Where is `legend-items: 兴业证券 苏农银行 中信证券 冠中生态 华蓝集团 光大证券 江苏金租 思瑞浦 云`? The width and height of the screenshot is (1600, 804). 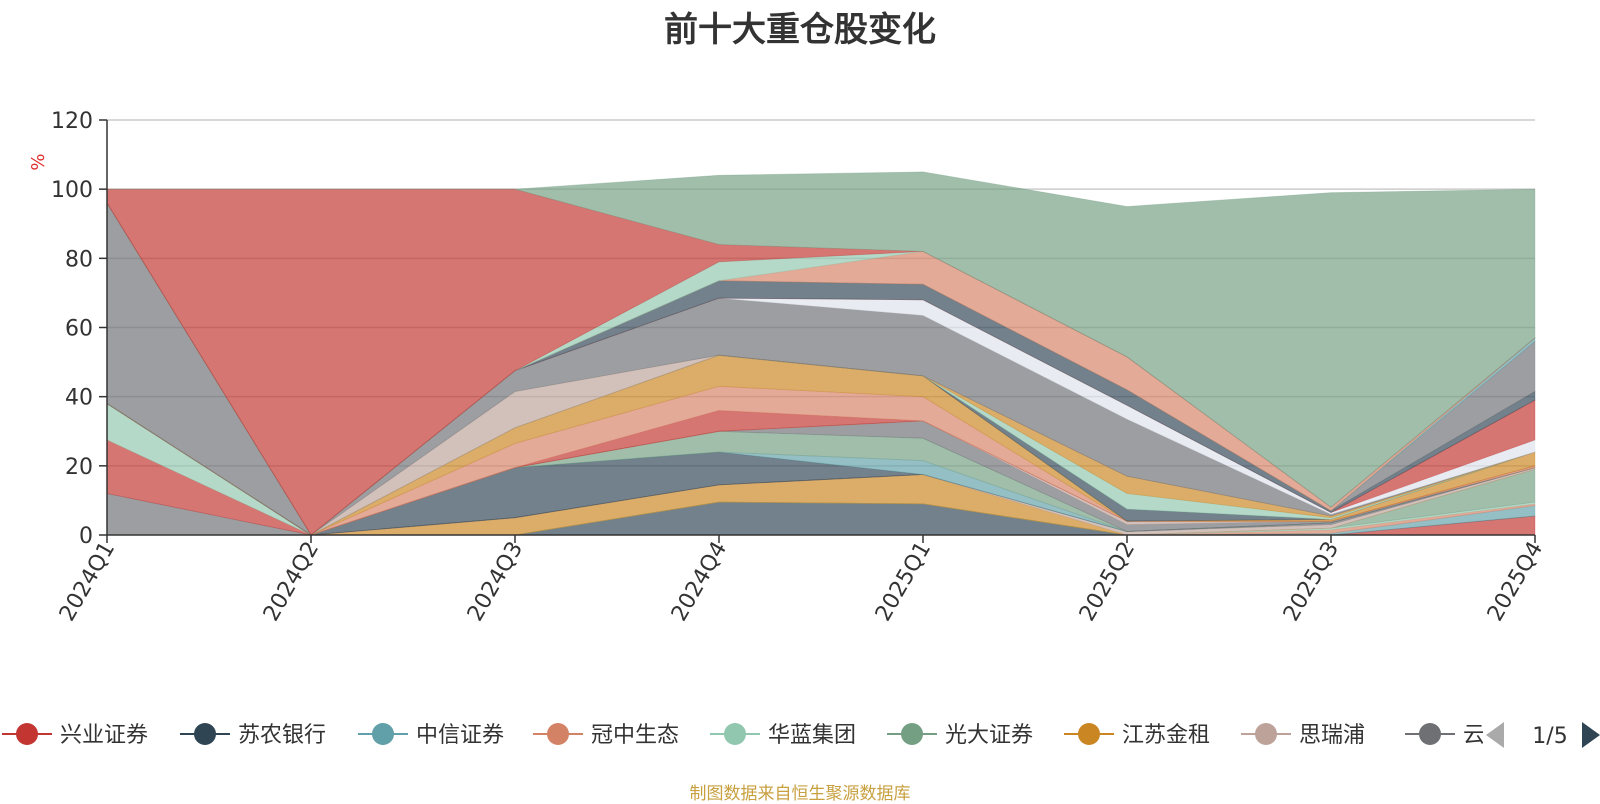
legend-items: 兴业证券 苏农银行 中信证券 冠中生态 华蓝集团 光大证券 江苏金租 思瑞浦 云 is located at coordinates (743, 735).